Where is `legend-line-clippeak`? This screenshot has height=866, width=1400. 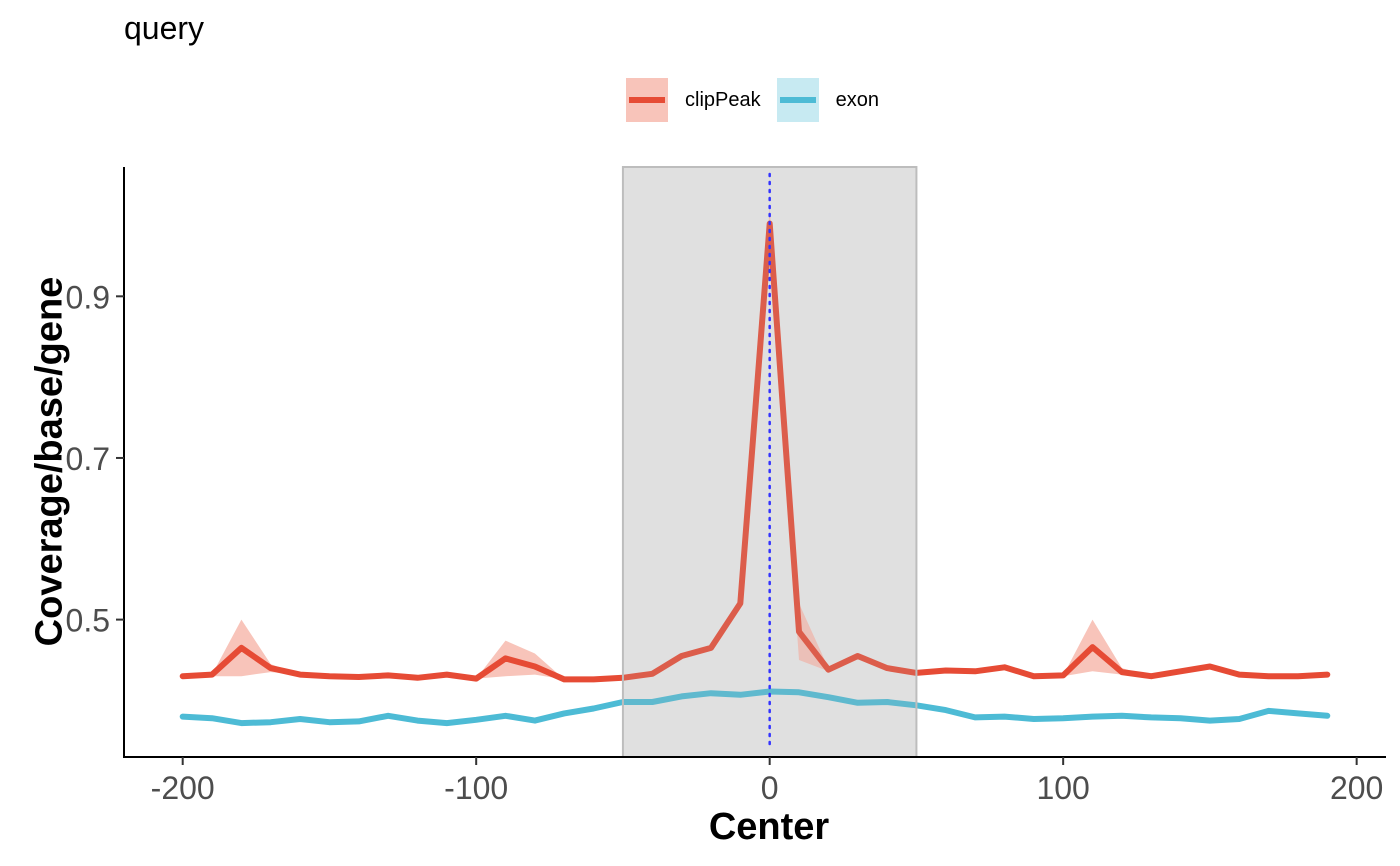
legend-line-clippeak is located at coordinates (647, 100).